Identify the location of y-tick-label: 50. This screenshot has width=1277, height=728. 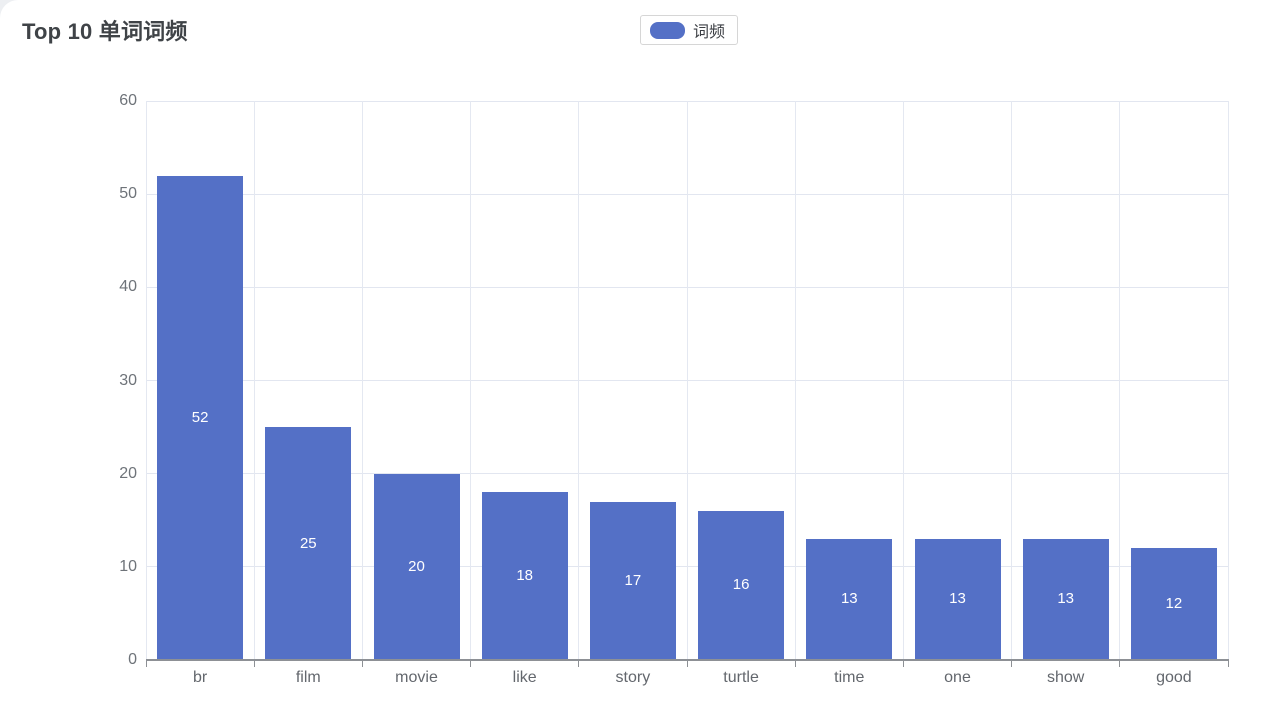
(128, 194).